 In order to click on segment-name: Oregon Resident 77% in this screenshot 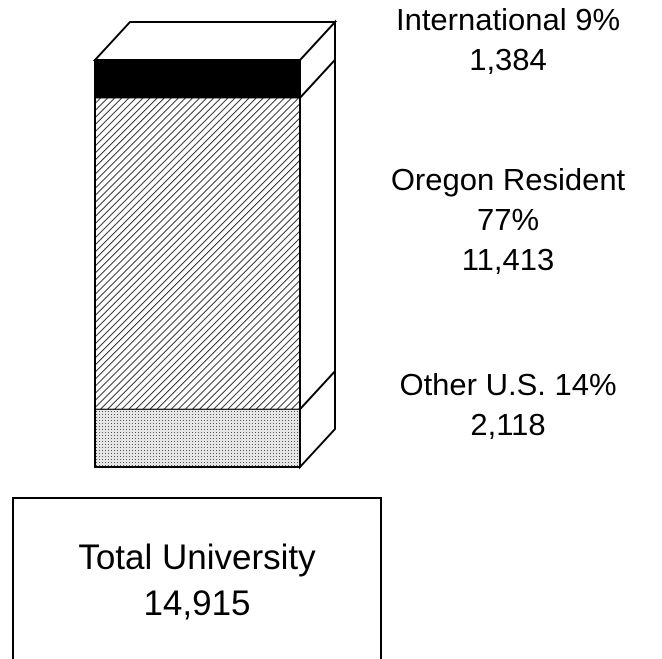, I will do `click(508, 199)`.